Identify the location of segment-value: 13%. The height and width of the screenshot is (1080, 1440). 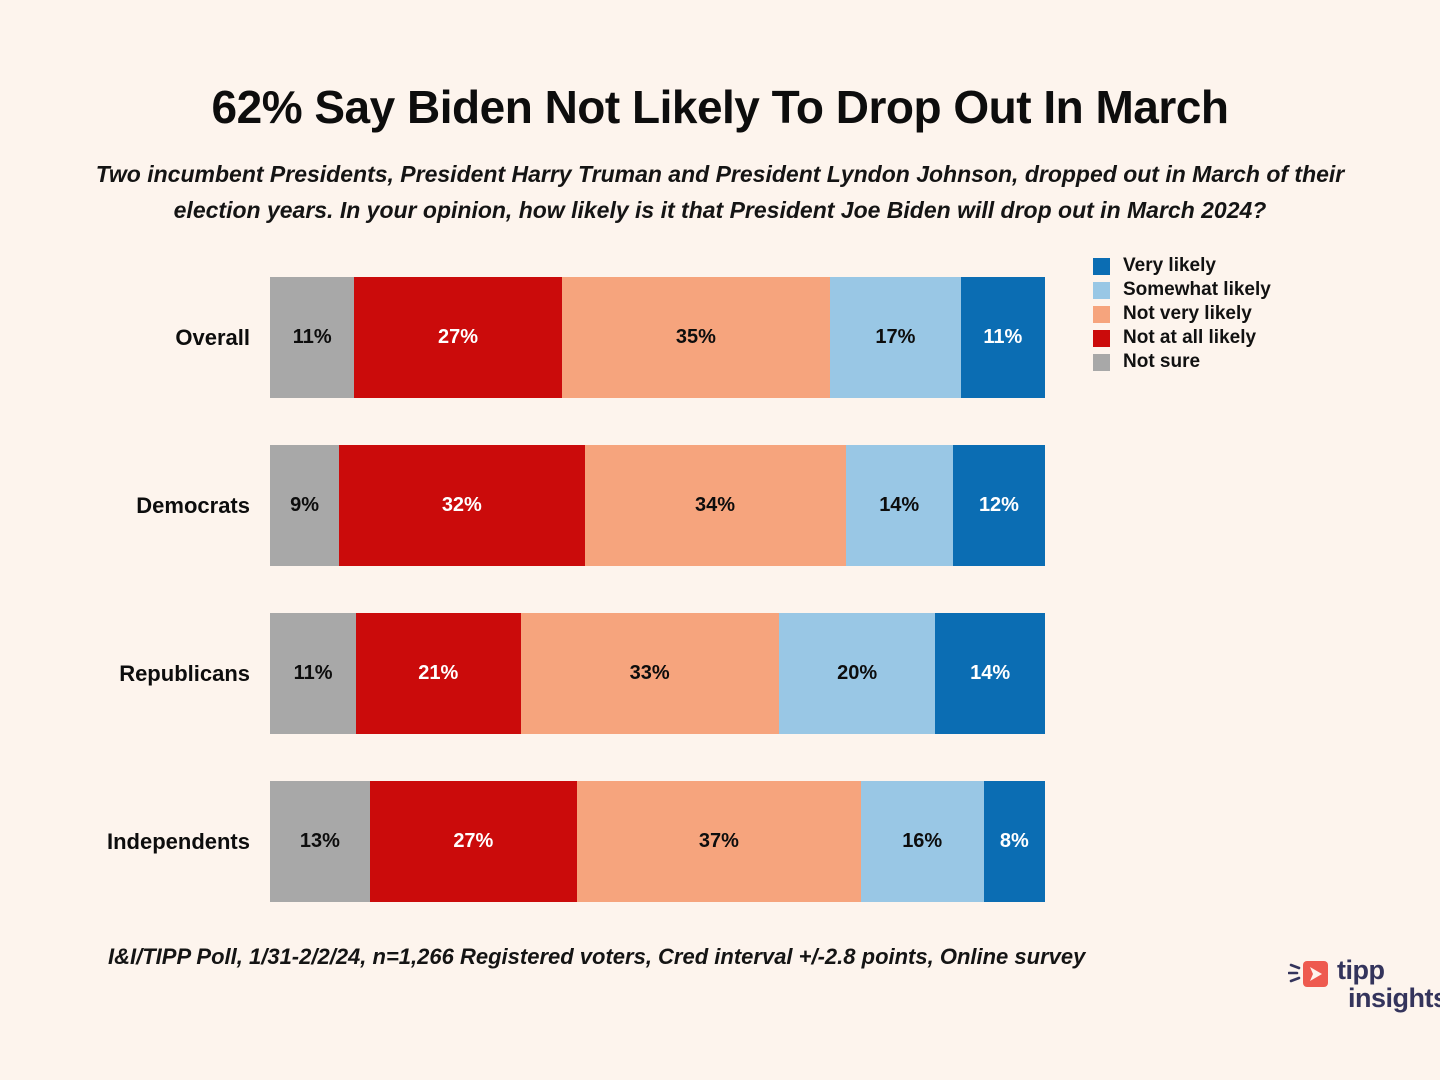
(319, 841).